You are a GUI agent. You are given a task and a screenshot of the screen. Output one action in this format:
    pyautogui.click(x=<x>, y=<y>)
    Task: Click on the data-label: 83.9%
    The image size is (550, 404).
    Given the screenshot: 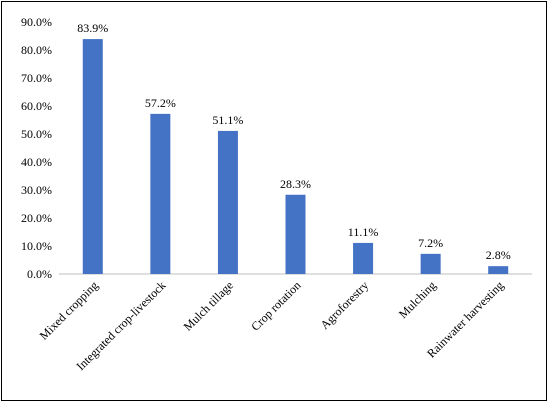 What is the action you would take?
    pyautogui.click(x=92, y=28)
    